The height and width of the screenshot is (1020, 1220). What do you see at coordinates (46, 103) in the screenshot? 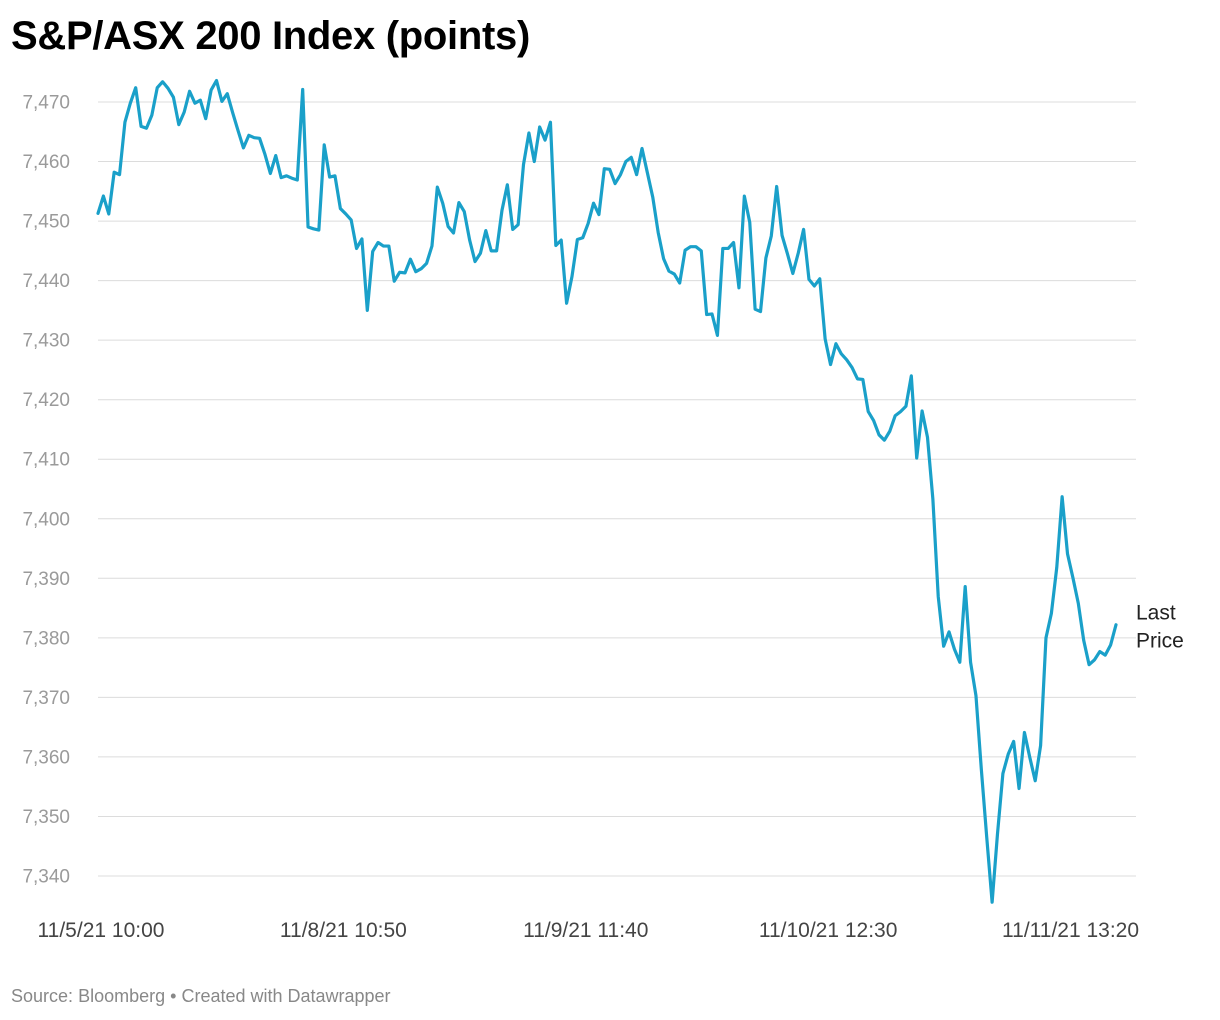
I see `y-tick-label: 7,470` at bounding box center [46, 103].